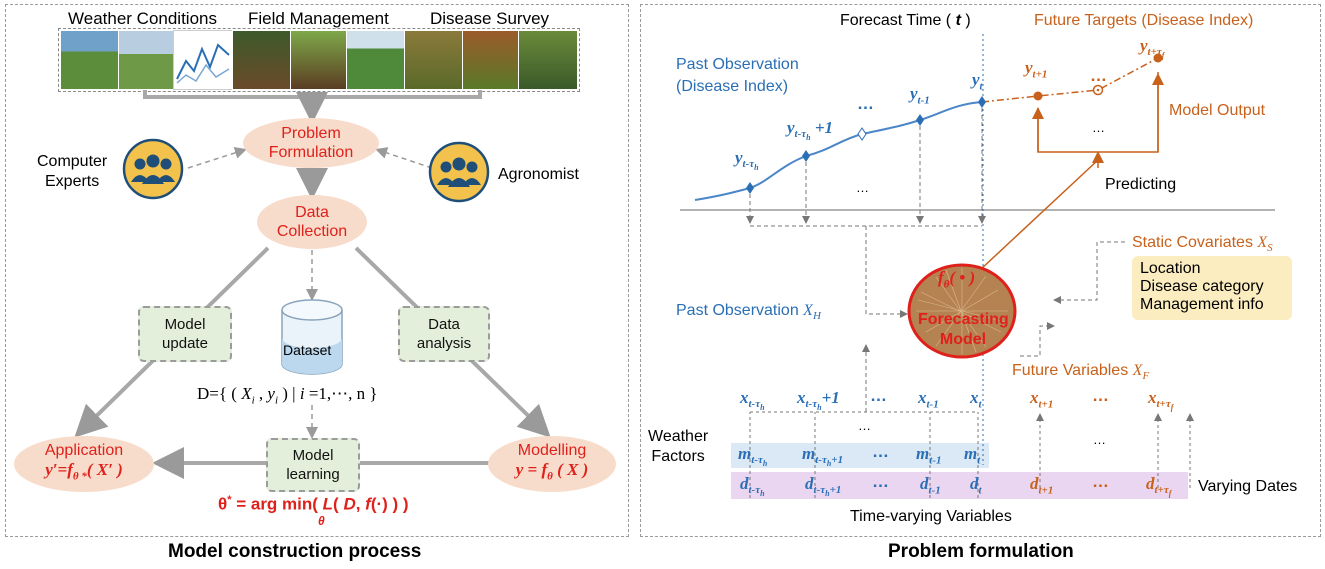 This screenshot has height=569, width=1325. What do you see at coordinates (810, 130) in the screenshot?
I see `y-label-t-tauh-plus1: yt-τh +1` at bounding box center [810, 130].